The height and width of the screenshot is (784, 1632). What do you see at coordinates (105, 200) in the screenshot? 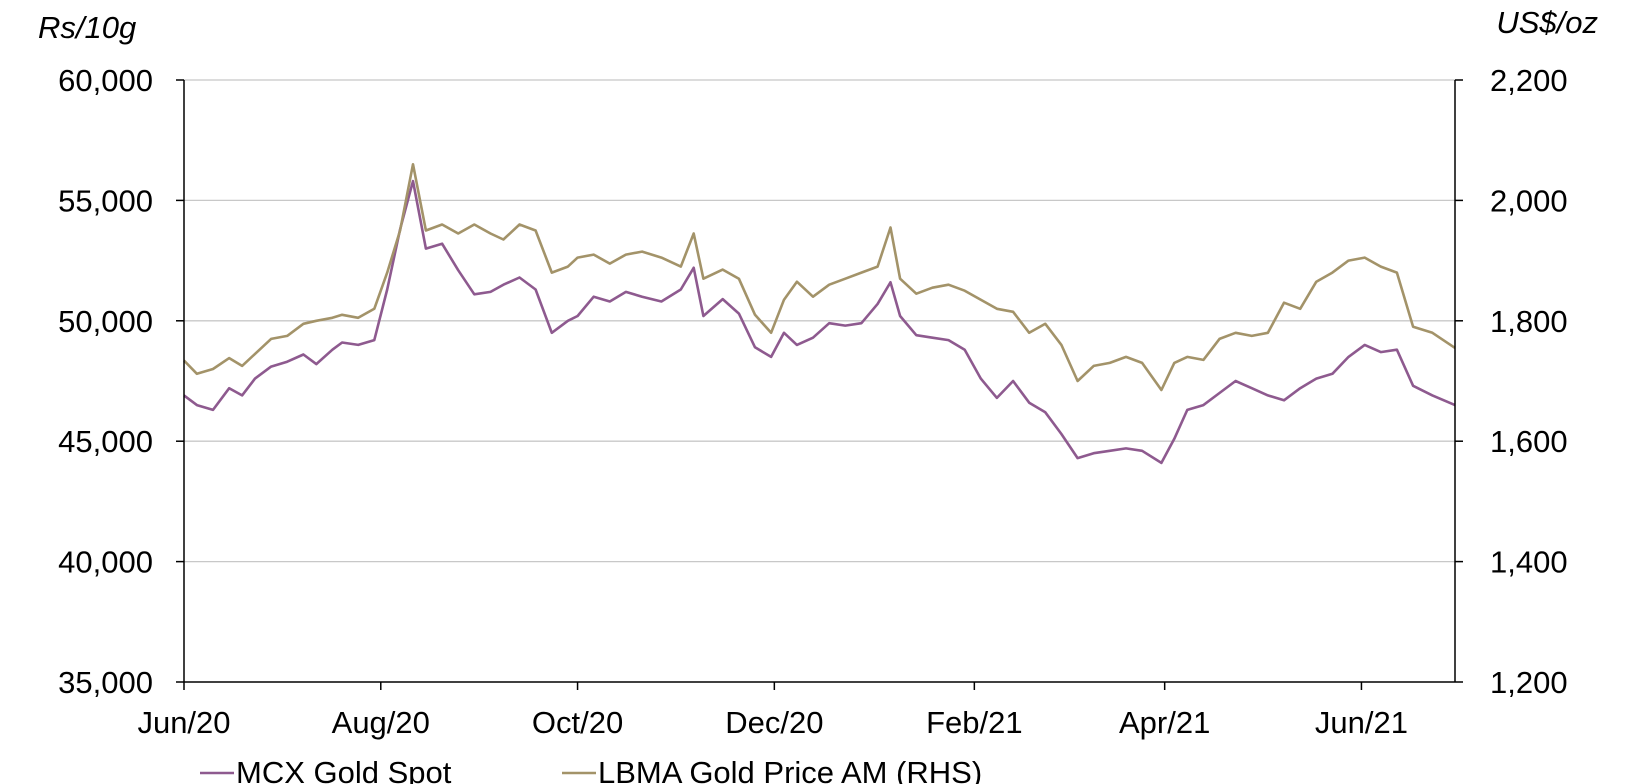
I see `left-axis-tick-label: 55,000` at bounding box center [105, 200].